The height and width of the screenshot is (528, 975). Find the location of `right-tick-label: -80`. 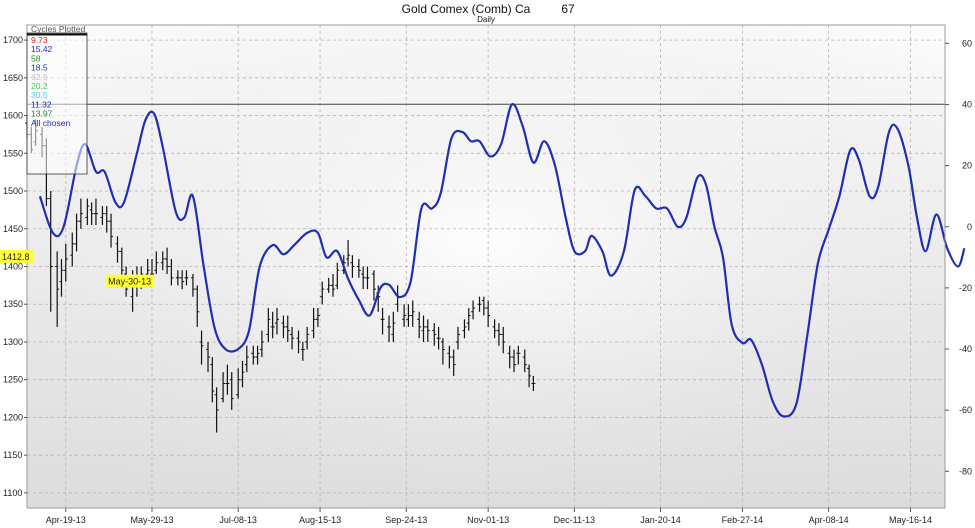

right-tick-label: -80 is located at coordinates (965, 471).